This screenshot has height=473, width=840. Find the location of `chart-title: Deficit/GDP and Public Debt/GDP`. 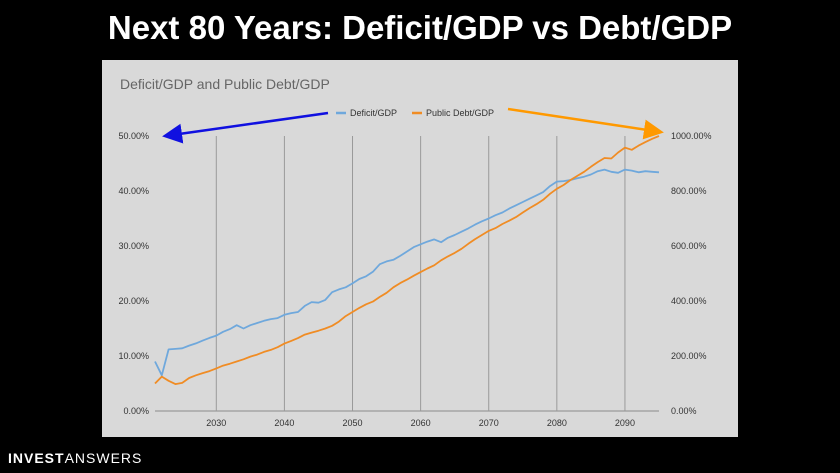

chart-title: Deficit/GDP and Public Debt/GDP is located at coordinates (225, 84).